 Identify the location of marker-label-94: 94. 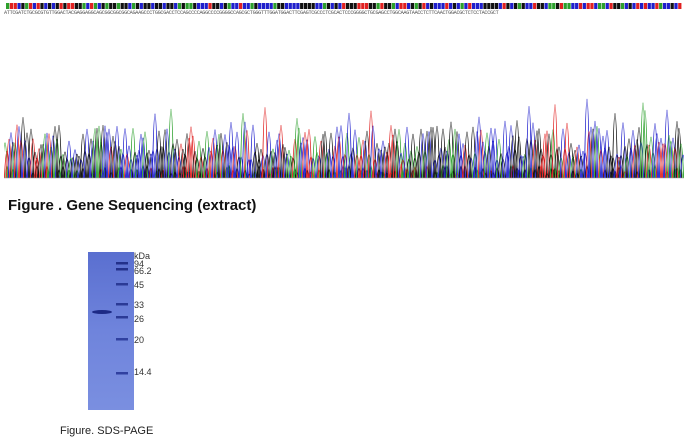
(139, 264).